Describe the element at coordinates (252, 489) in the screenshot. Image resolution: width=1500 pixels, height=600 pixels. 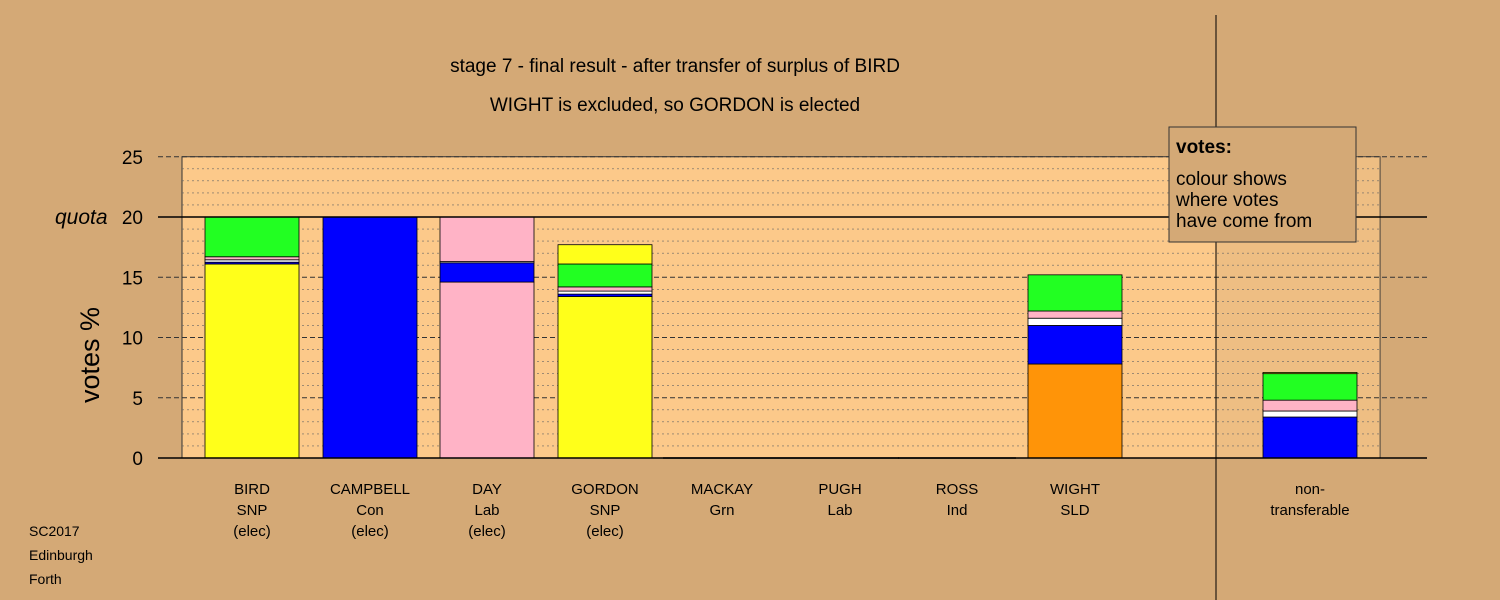
I see `candidate-label: BIRD` at that location.